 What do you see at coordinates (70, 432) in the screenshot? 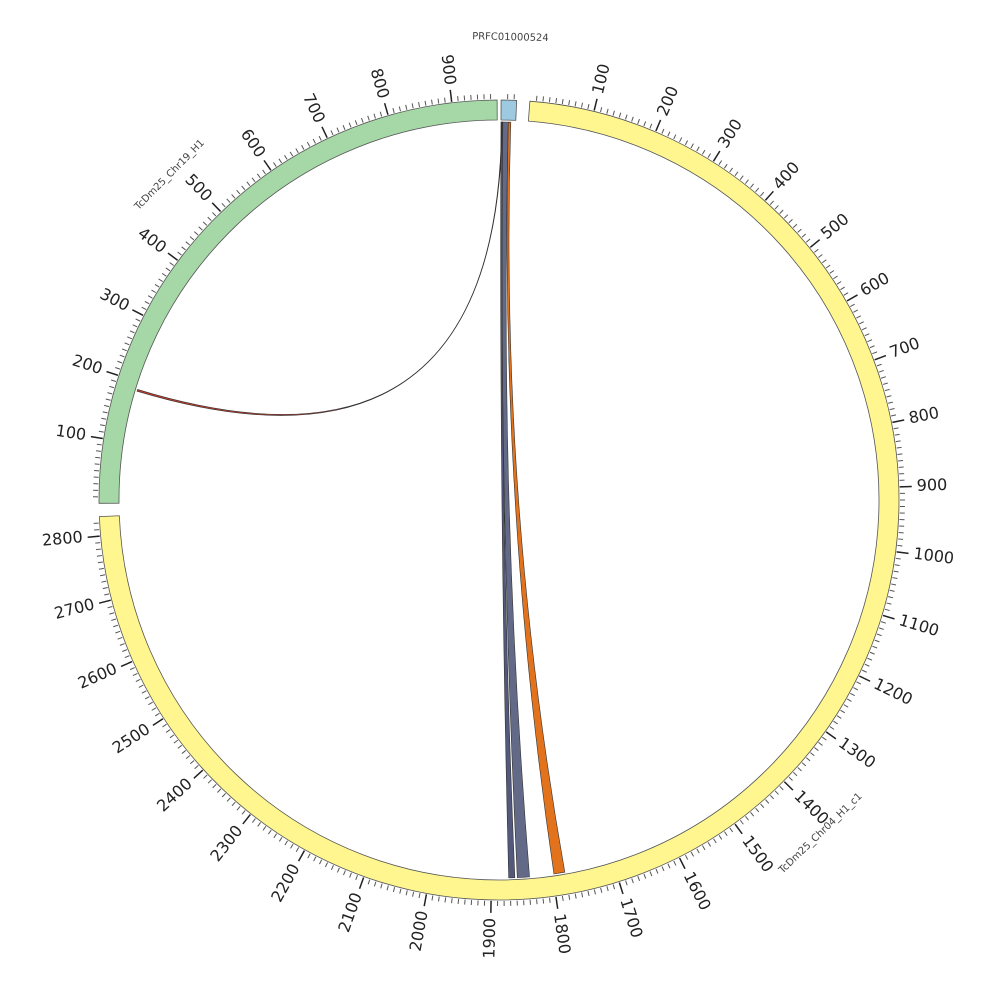
I see `tick-label: 100` at bounding box center [70, 432].